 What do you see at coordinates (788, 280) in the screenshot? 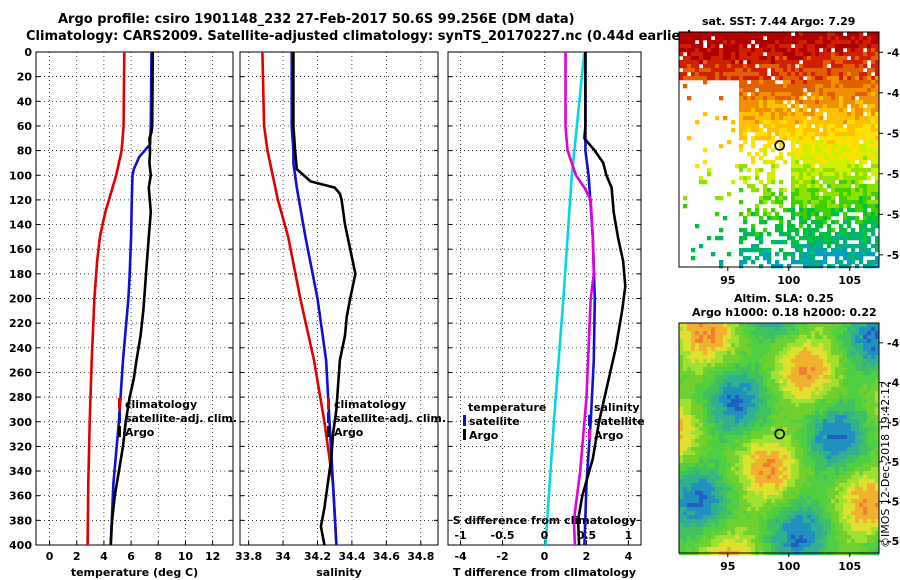
I see `sst-lon-tick-label: 100` at bounding box center [788, 280].